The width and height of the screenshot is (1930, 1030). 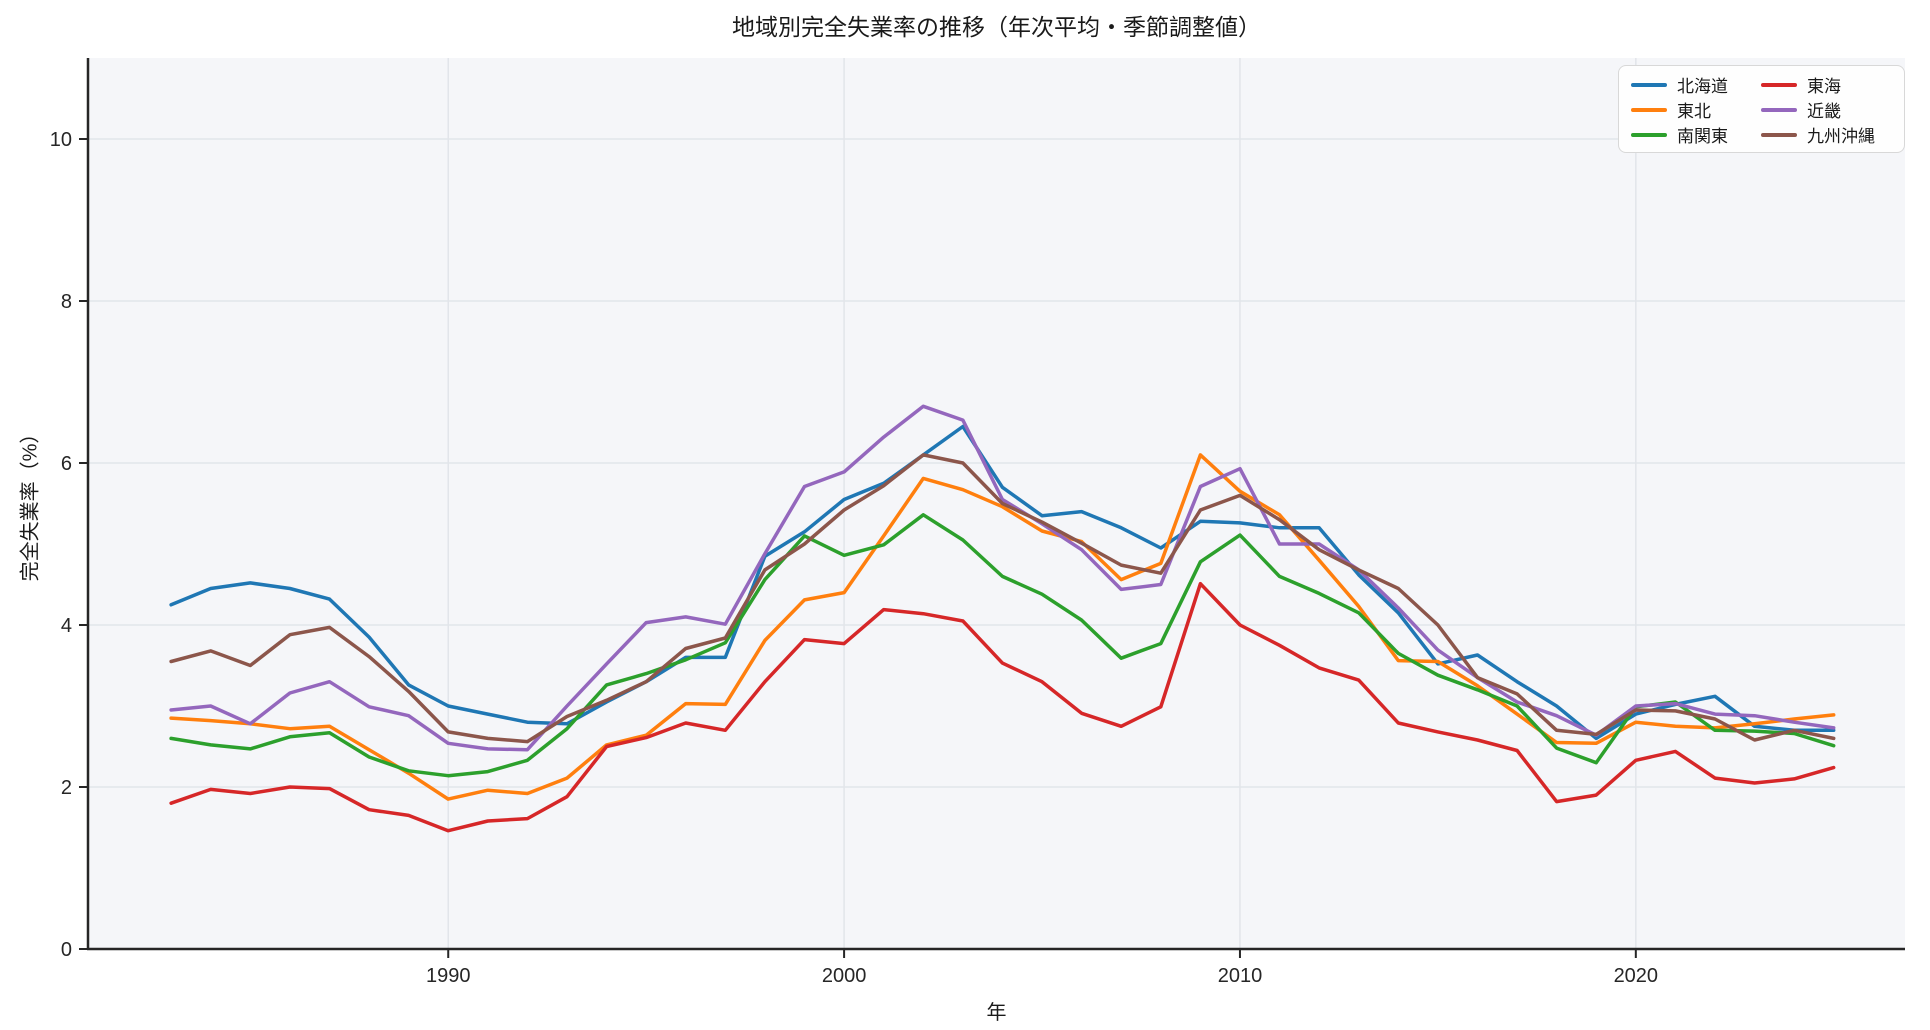 What do you see at coordinates (1636, 976) in the screenshot?
I see `x-tick-label: 2020` at bounding box center [1636, 976].